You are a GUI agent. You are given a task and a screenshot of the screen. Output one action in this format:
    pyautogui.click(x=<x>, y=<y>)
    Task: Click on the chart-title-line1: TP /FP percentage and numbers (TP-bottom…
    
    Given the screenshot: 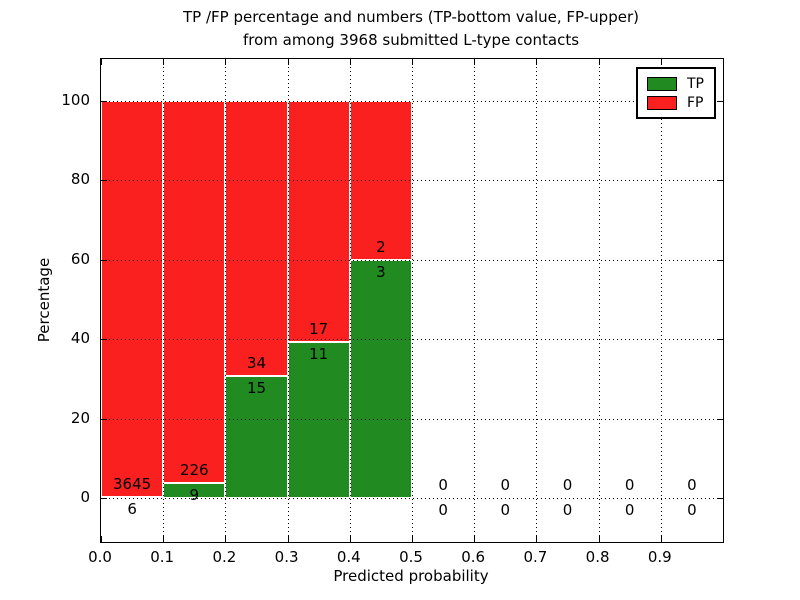 What is the action you would take?
    pyautogui.click(x=411, y=17)
    